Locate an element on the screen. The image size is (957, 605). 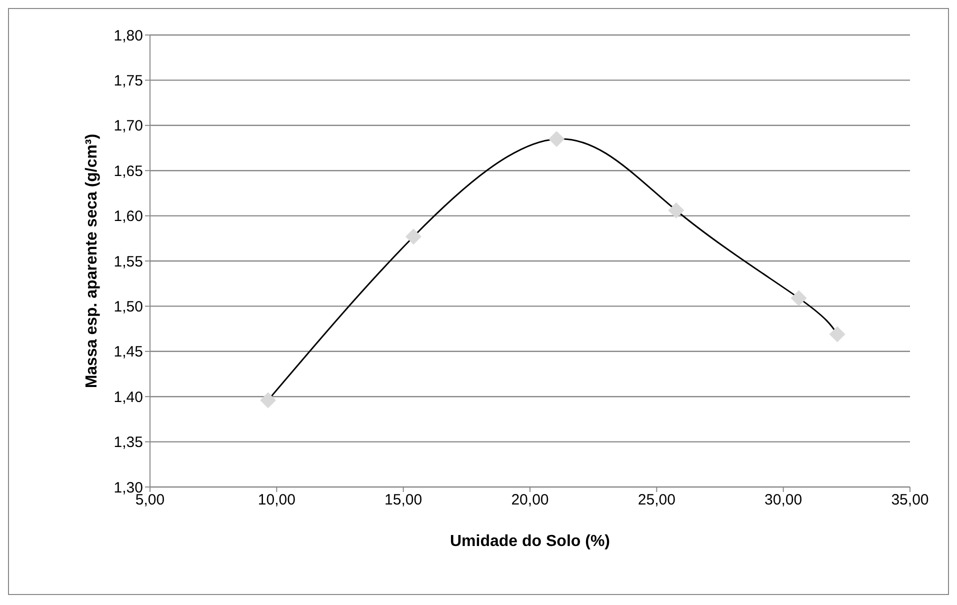
x-axis-title: Umidade do Solo (%) is located at coordinates (530, 541).